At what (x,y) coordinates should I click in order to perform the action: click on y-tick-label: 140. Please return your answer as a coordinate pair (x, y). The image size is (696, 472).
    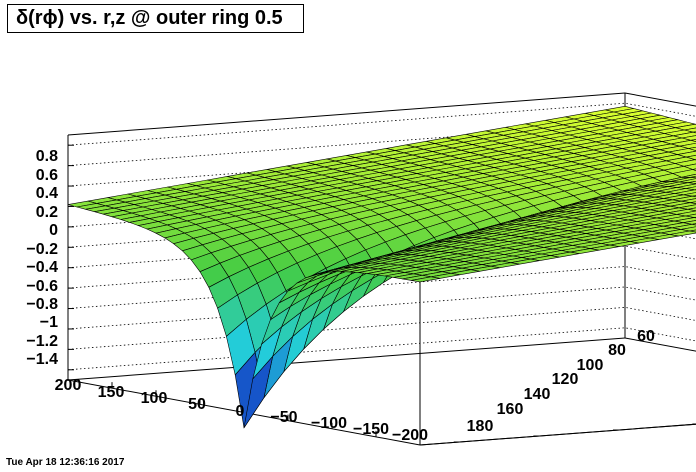
    Looking at the image, I should click on (537, 394).